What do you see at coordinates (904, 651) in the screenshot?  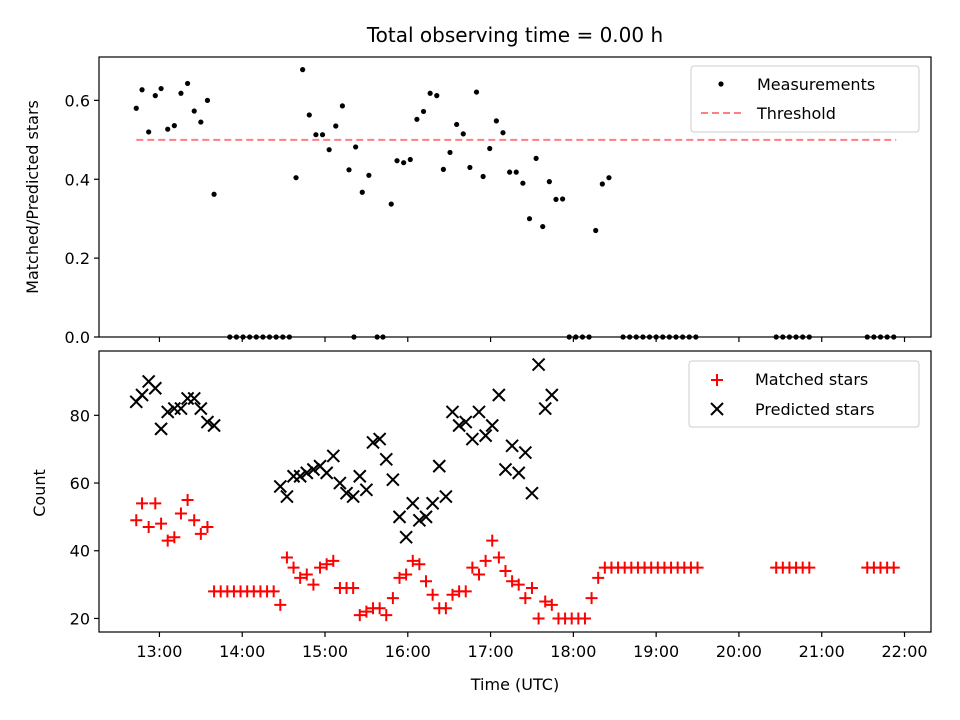 I see `x-tick-label: 22:00` at bounding box center [904, 651].